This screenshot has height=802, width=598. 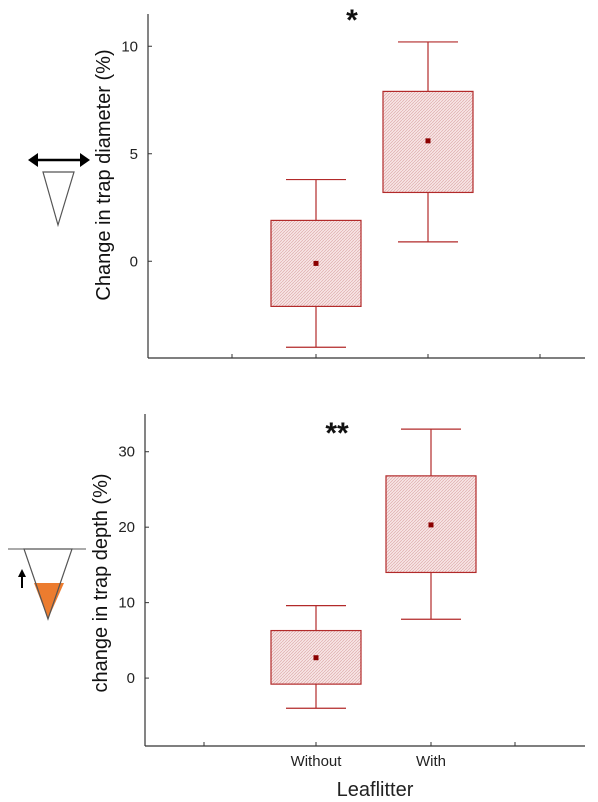 I want to click on y-axis-depth: 0 10 20 30, so click(x=133, y=580).